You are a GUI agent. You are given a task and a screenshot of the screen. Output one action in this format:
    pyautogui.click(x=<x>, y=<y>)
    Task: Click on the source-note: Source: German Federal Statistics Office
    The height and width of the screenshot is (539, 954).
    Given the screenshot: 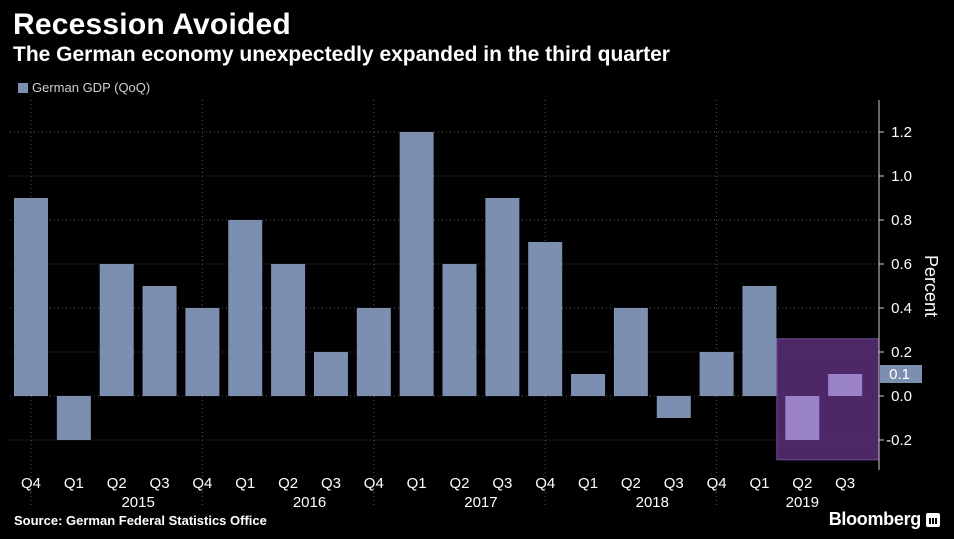 What is the action you would take?
    pyautogui.click(x=140, y=520)
    